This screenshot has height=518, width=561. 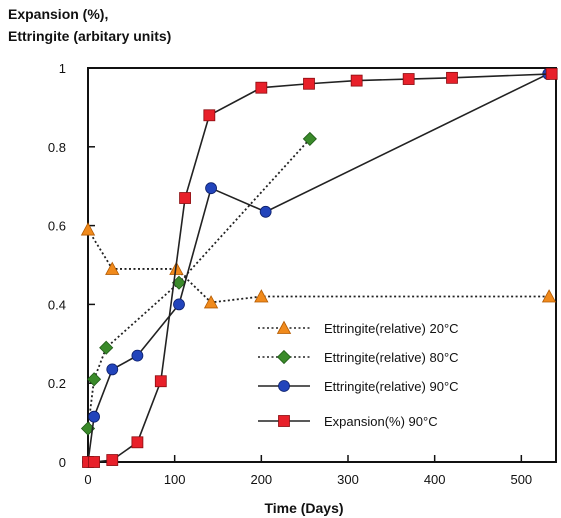 What do you see at coordinates (58, 14) in the screenshot?
I see `y-axis-title-line-1: Expansion (%),` at bounding box center [58, 14].